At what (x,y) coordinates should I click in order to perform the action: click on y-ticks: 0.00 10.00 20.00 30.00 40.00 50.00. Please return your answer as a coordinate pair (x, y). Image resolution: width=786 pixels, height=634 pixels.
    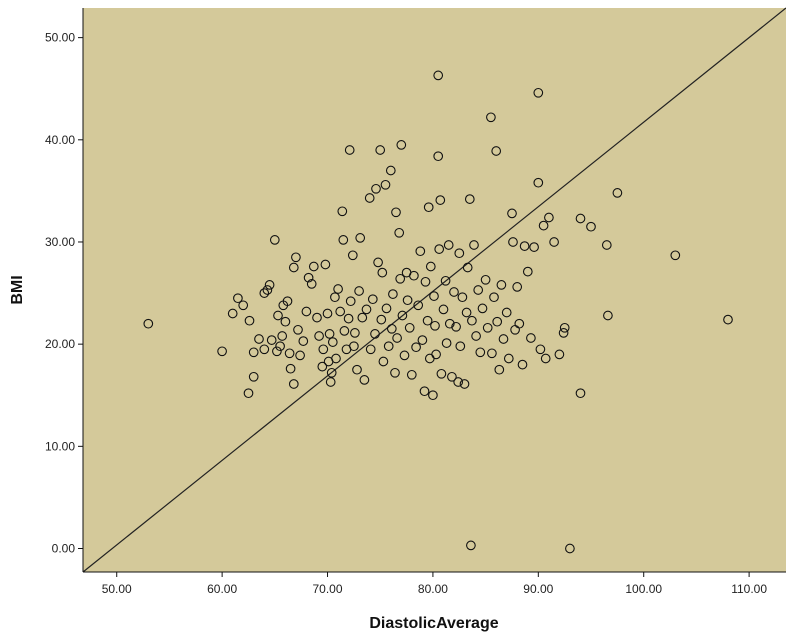
    Looking at the image, I should click on (64, 293).